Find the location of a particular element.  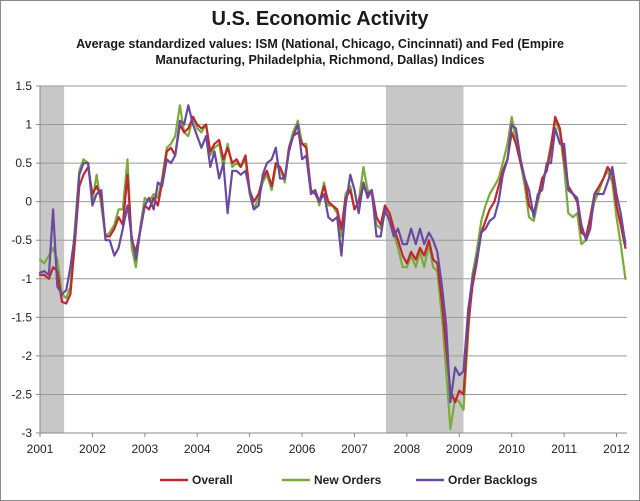

x-tick-label: 2001 is located at coordinates (40, 449).